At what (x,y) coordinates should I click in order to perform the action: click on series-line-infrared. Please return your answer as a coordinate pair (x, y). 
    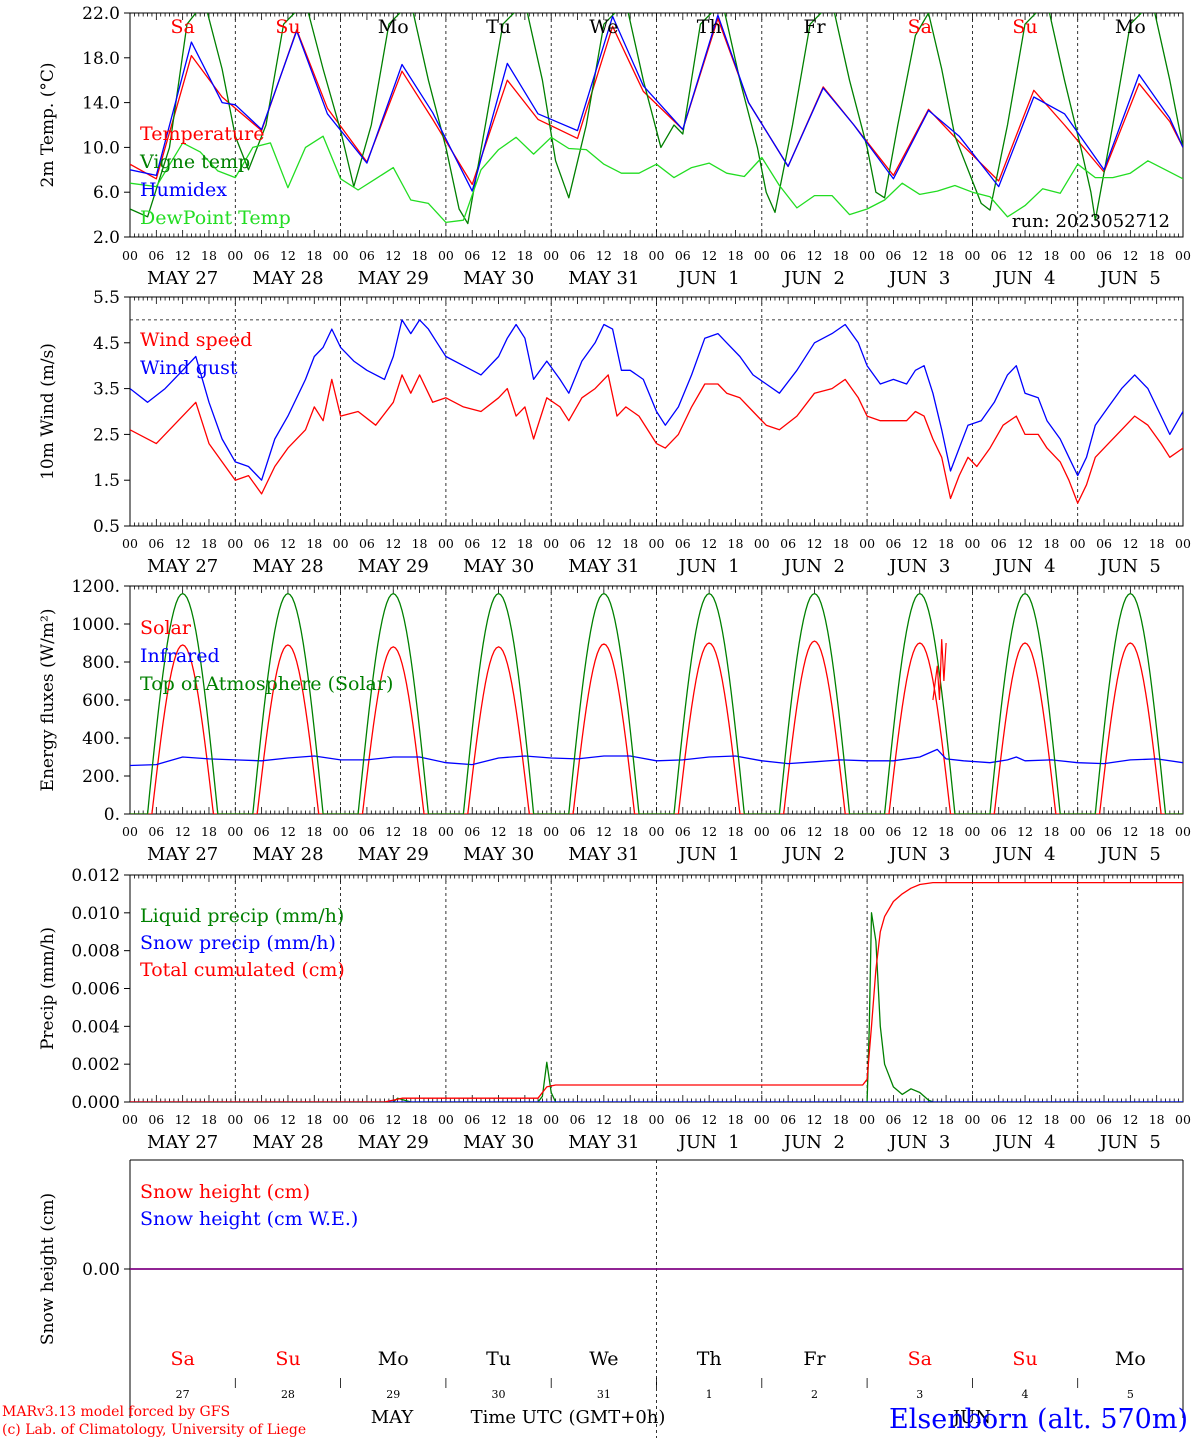
    Looking at the image, I should click on (656, 757).